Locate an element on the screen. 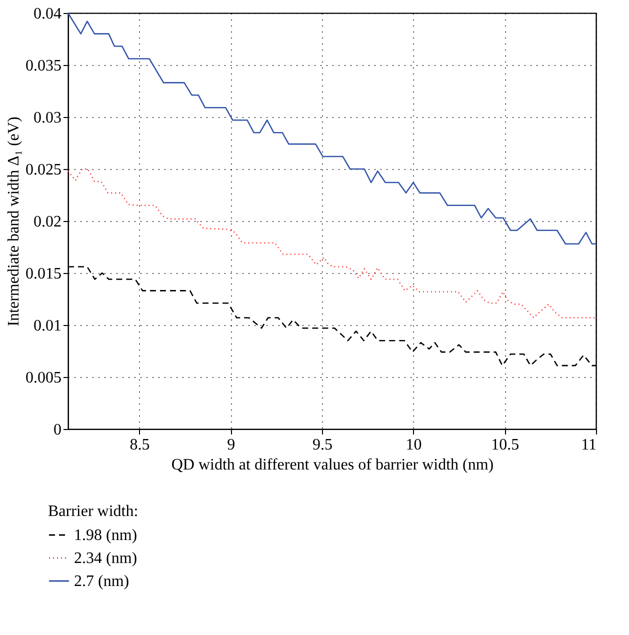  y-tick-label: 0.005 is located at coordinates (44, 378).